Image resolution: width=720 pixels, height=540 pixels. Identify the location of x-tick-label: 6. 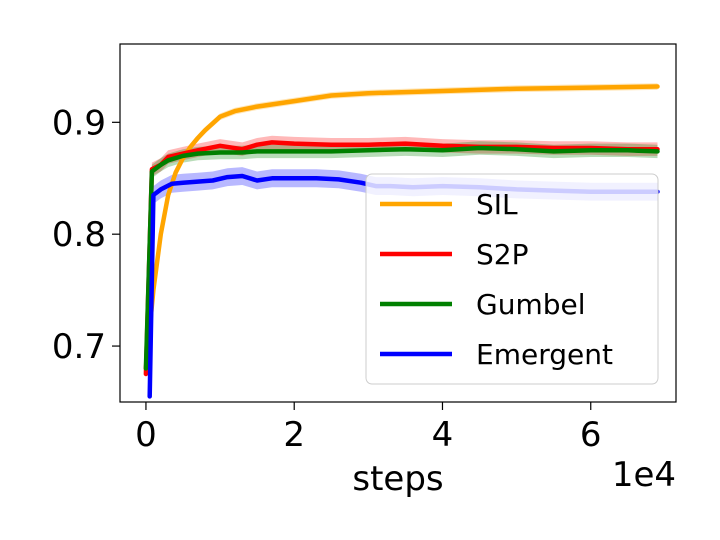
(591, 435).